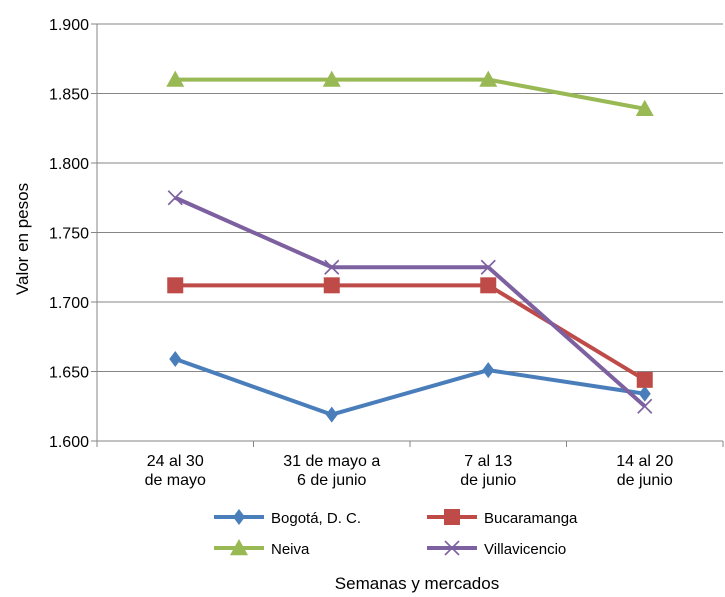 The height and width of the screenshot is (597, 725). Describe the element at coordinates (316, 518) in the screenshot. I see `legend-label: Bogotá, D. C.` at that location.